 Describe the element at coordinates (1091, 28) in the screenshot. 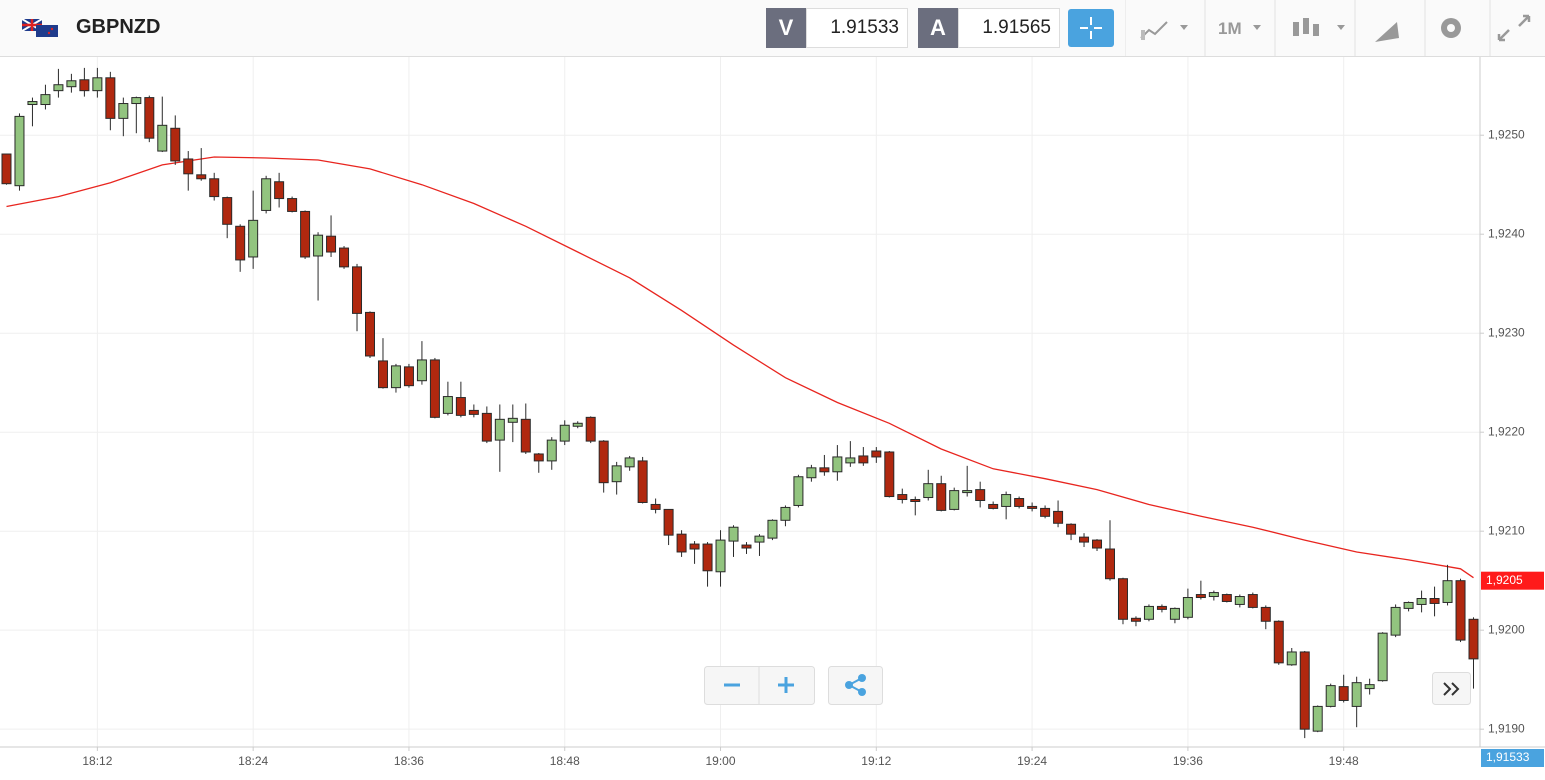

I see `crosshair-button` at that location.